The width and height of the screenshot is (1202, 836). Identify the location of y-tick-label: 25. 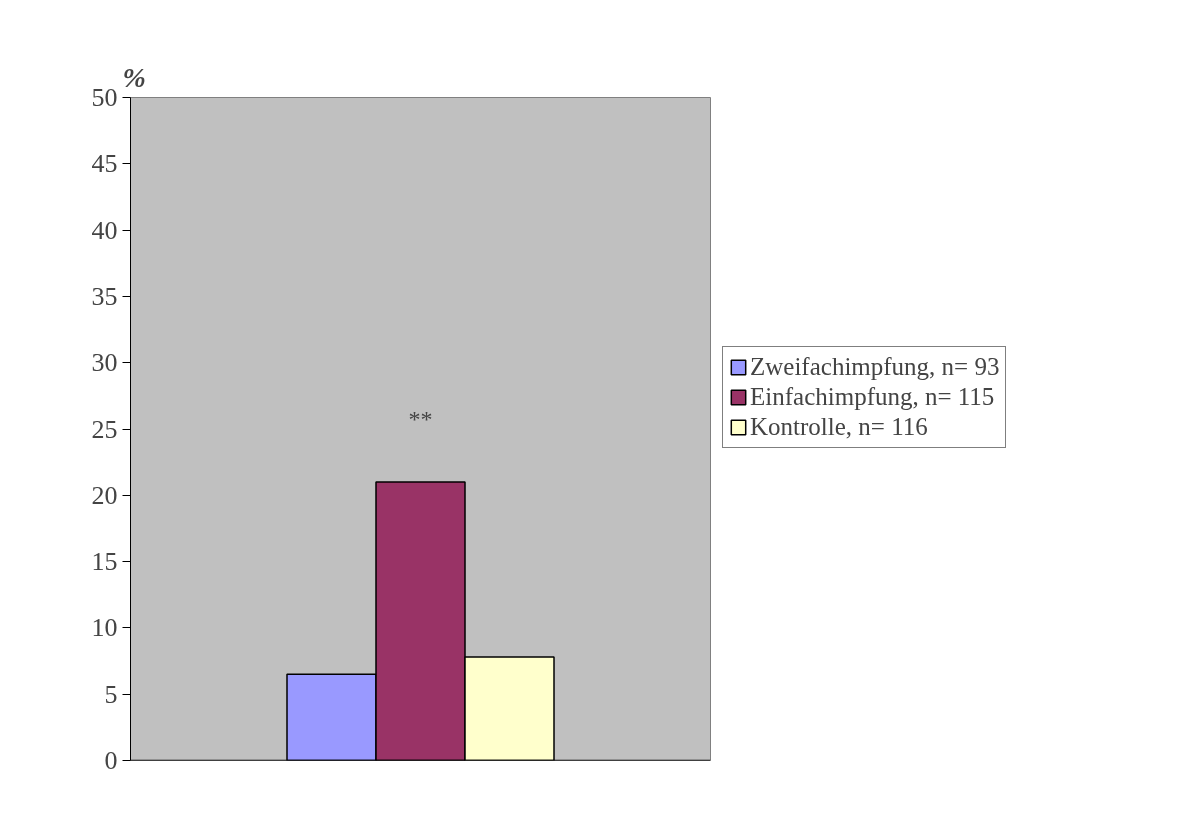
(104, 429).